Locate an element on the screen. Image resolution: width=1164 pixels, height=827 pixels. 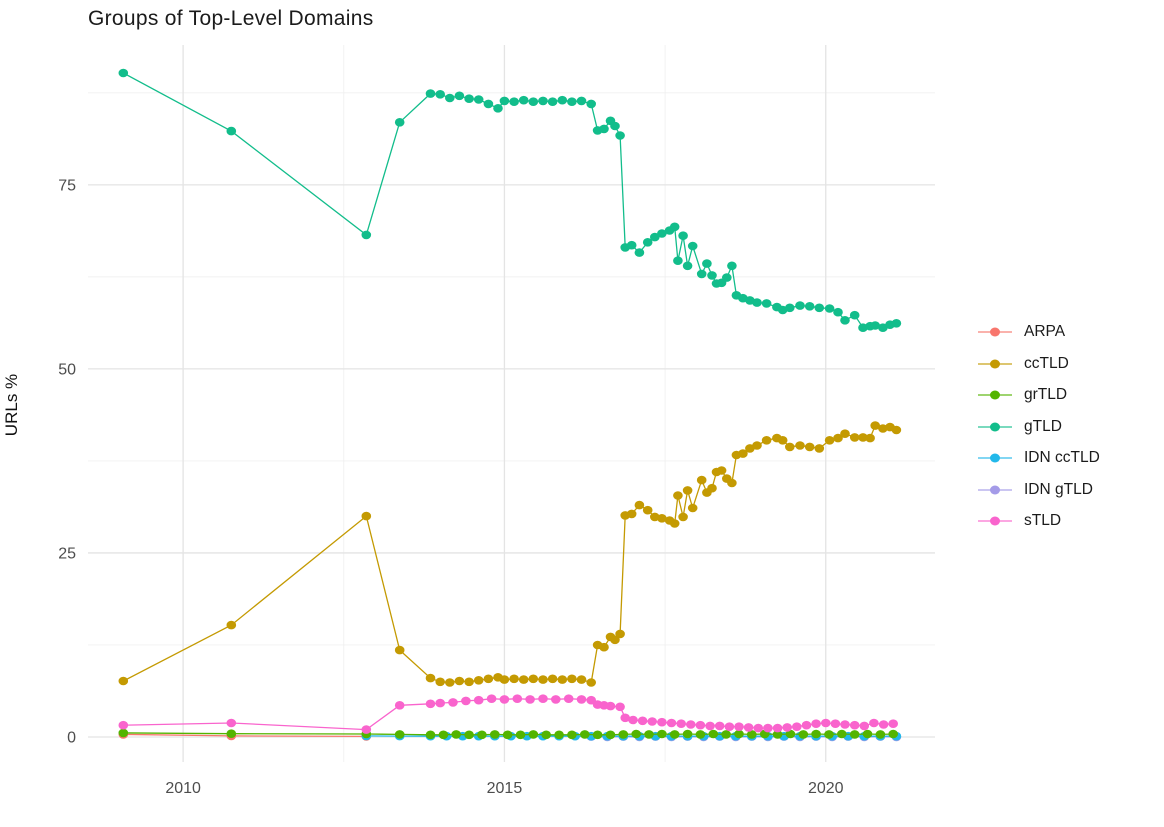
legend-label: grTLD is located at coordinates (1046, 394).